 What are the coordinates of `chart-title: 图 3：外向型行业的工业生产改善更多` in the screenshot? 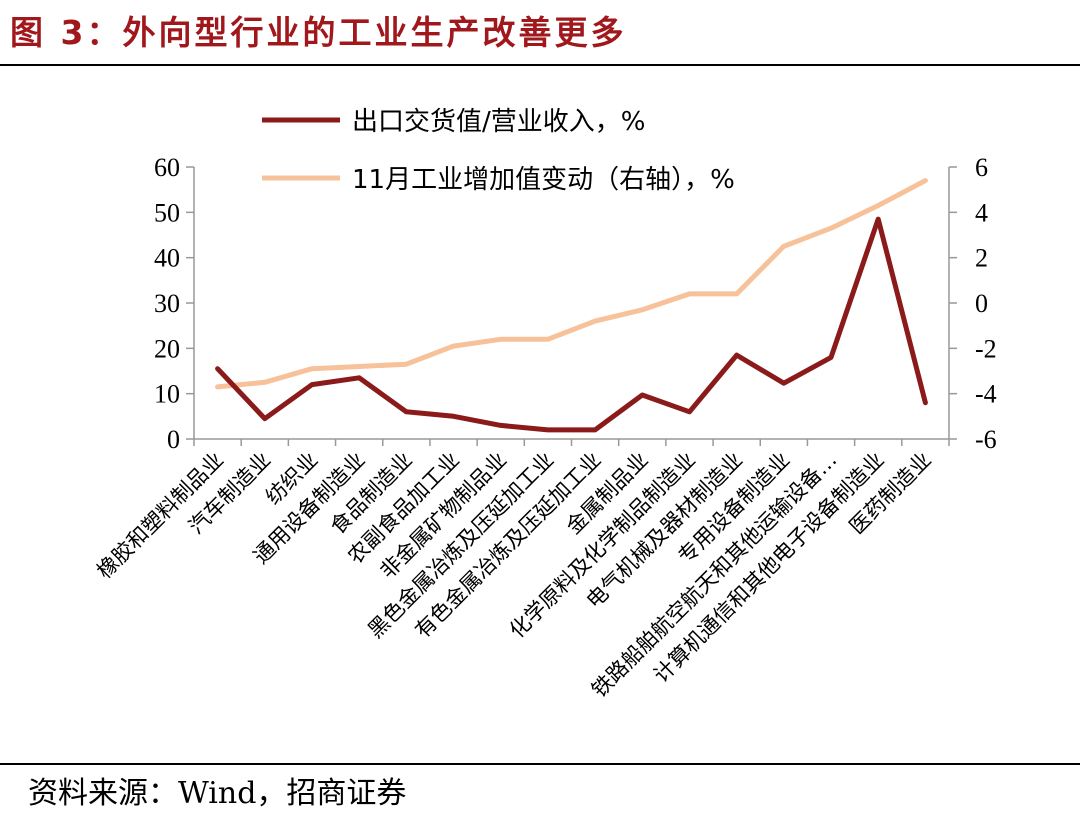 It's located at (318, 32).